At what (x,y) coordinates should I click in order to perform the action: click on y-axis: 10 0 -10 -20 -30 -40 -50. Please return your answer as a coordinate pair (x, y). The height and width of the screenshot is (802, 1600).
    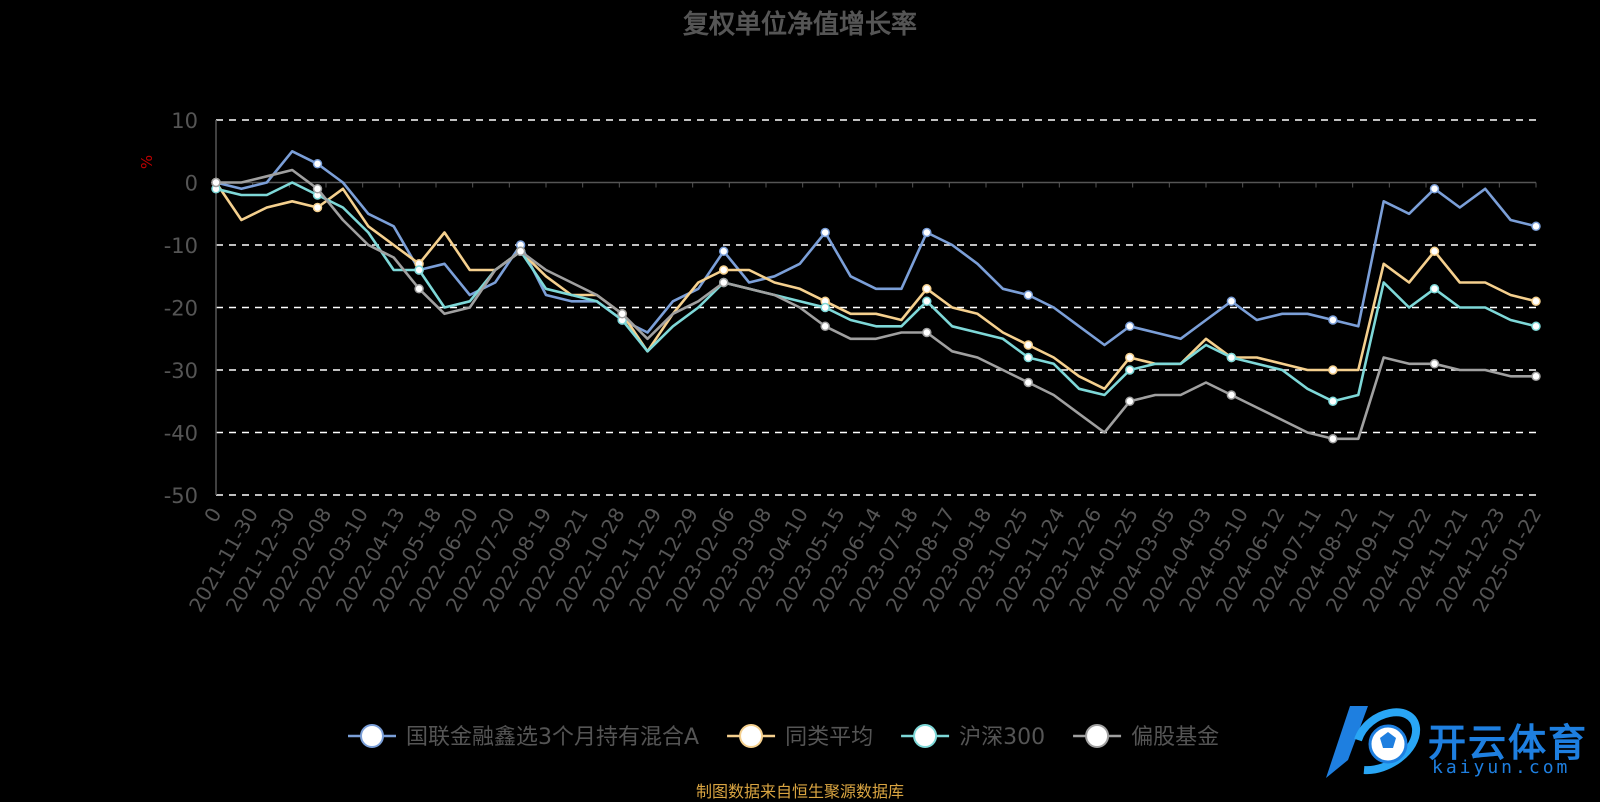
    Looking at the image, I should click on (190, 308).